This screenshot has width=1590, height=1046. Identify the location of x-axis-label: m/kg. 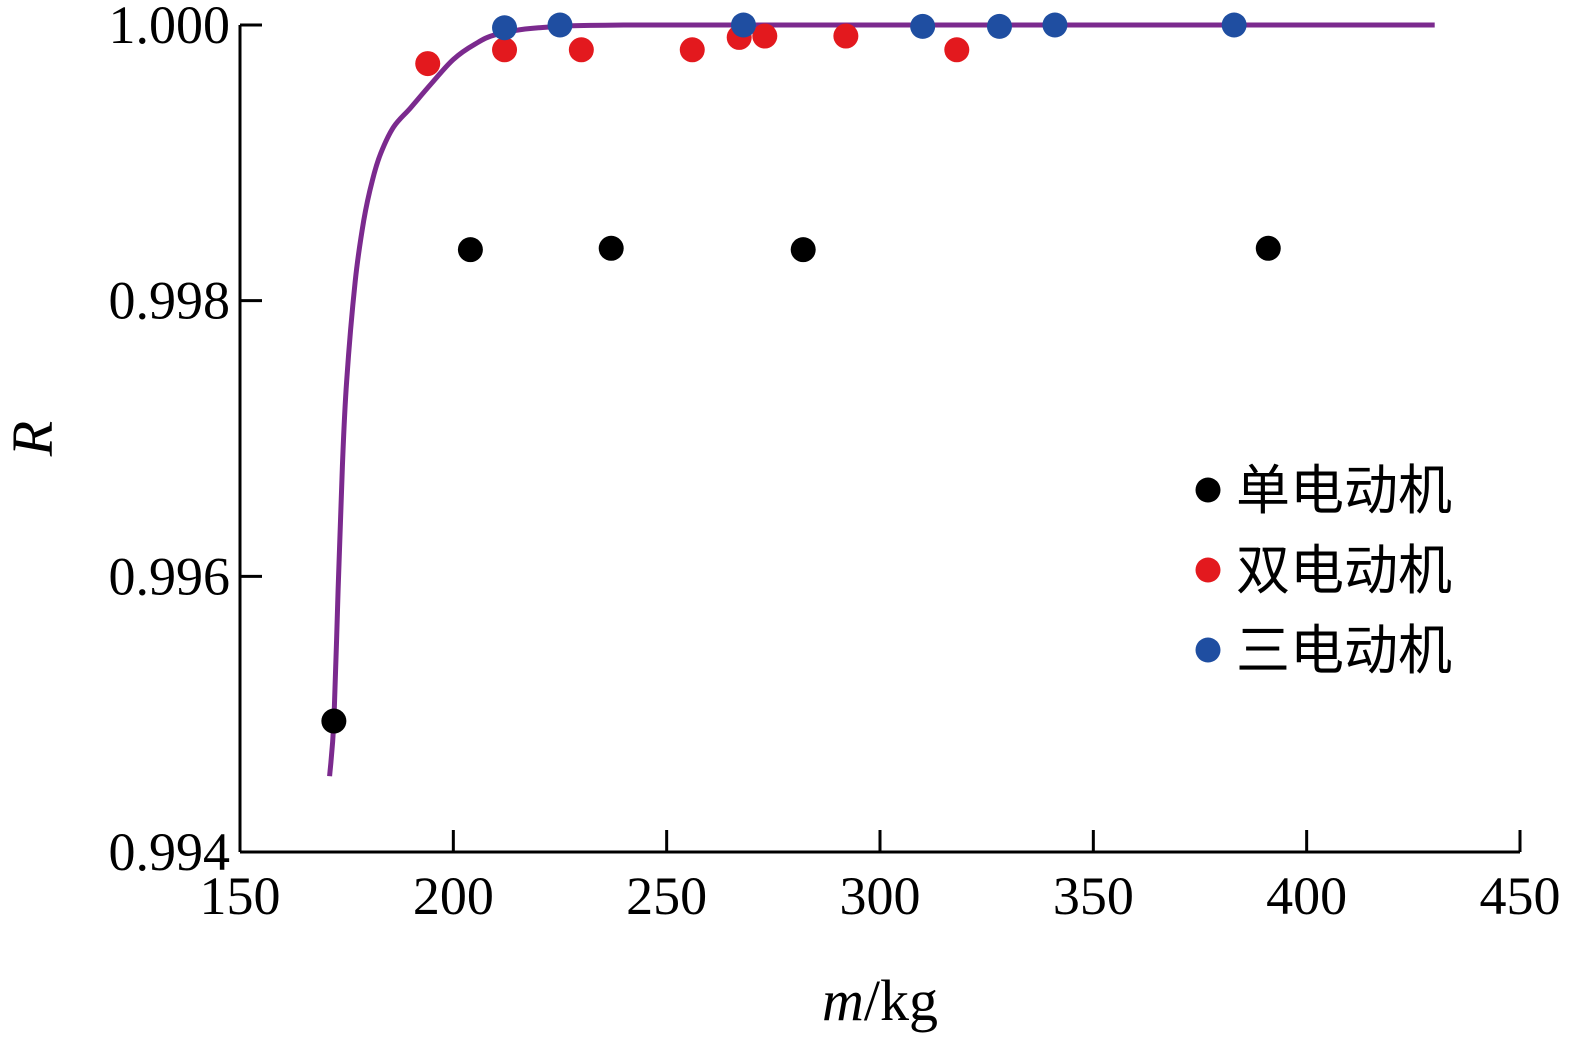
(880, 1000).